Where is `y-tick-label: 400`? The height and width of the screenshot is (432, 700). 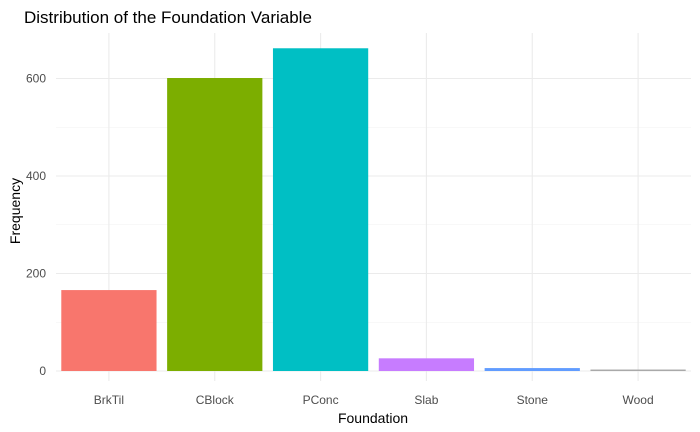
y-tick-label: 400 is located at coordinates (36, 176).